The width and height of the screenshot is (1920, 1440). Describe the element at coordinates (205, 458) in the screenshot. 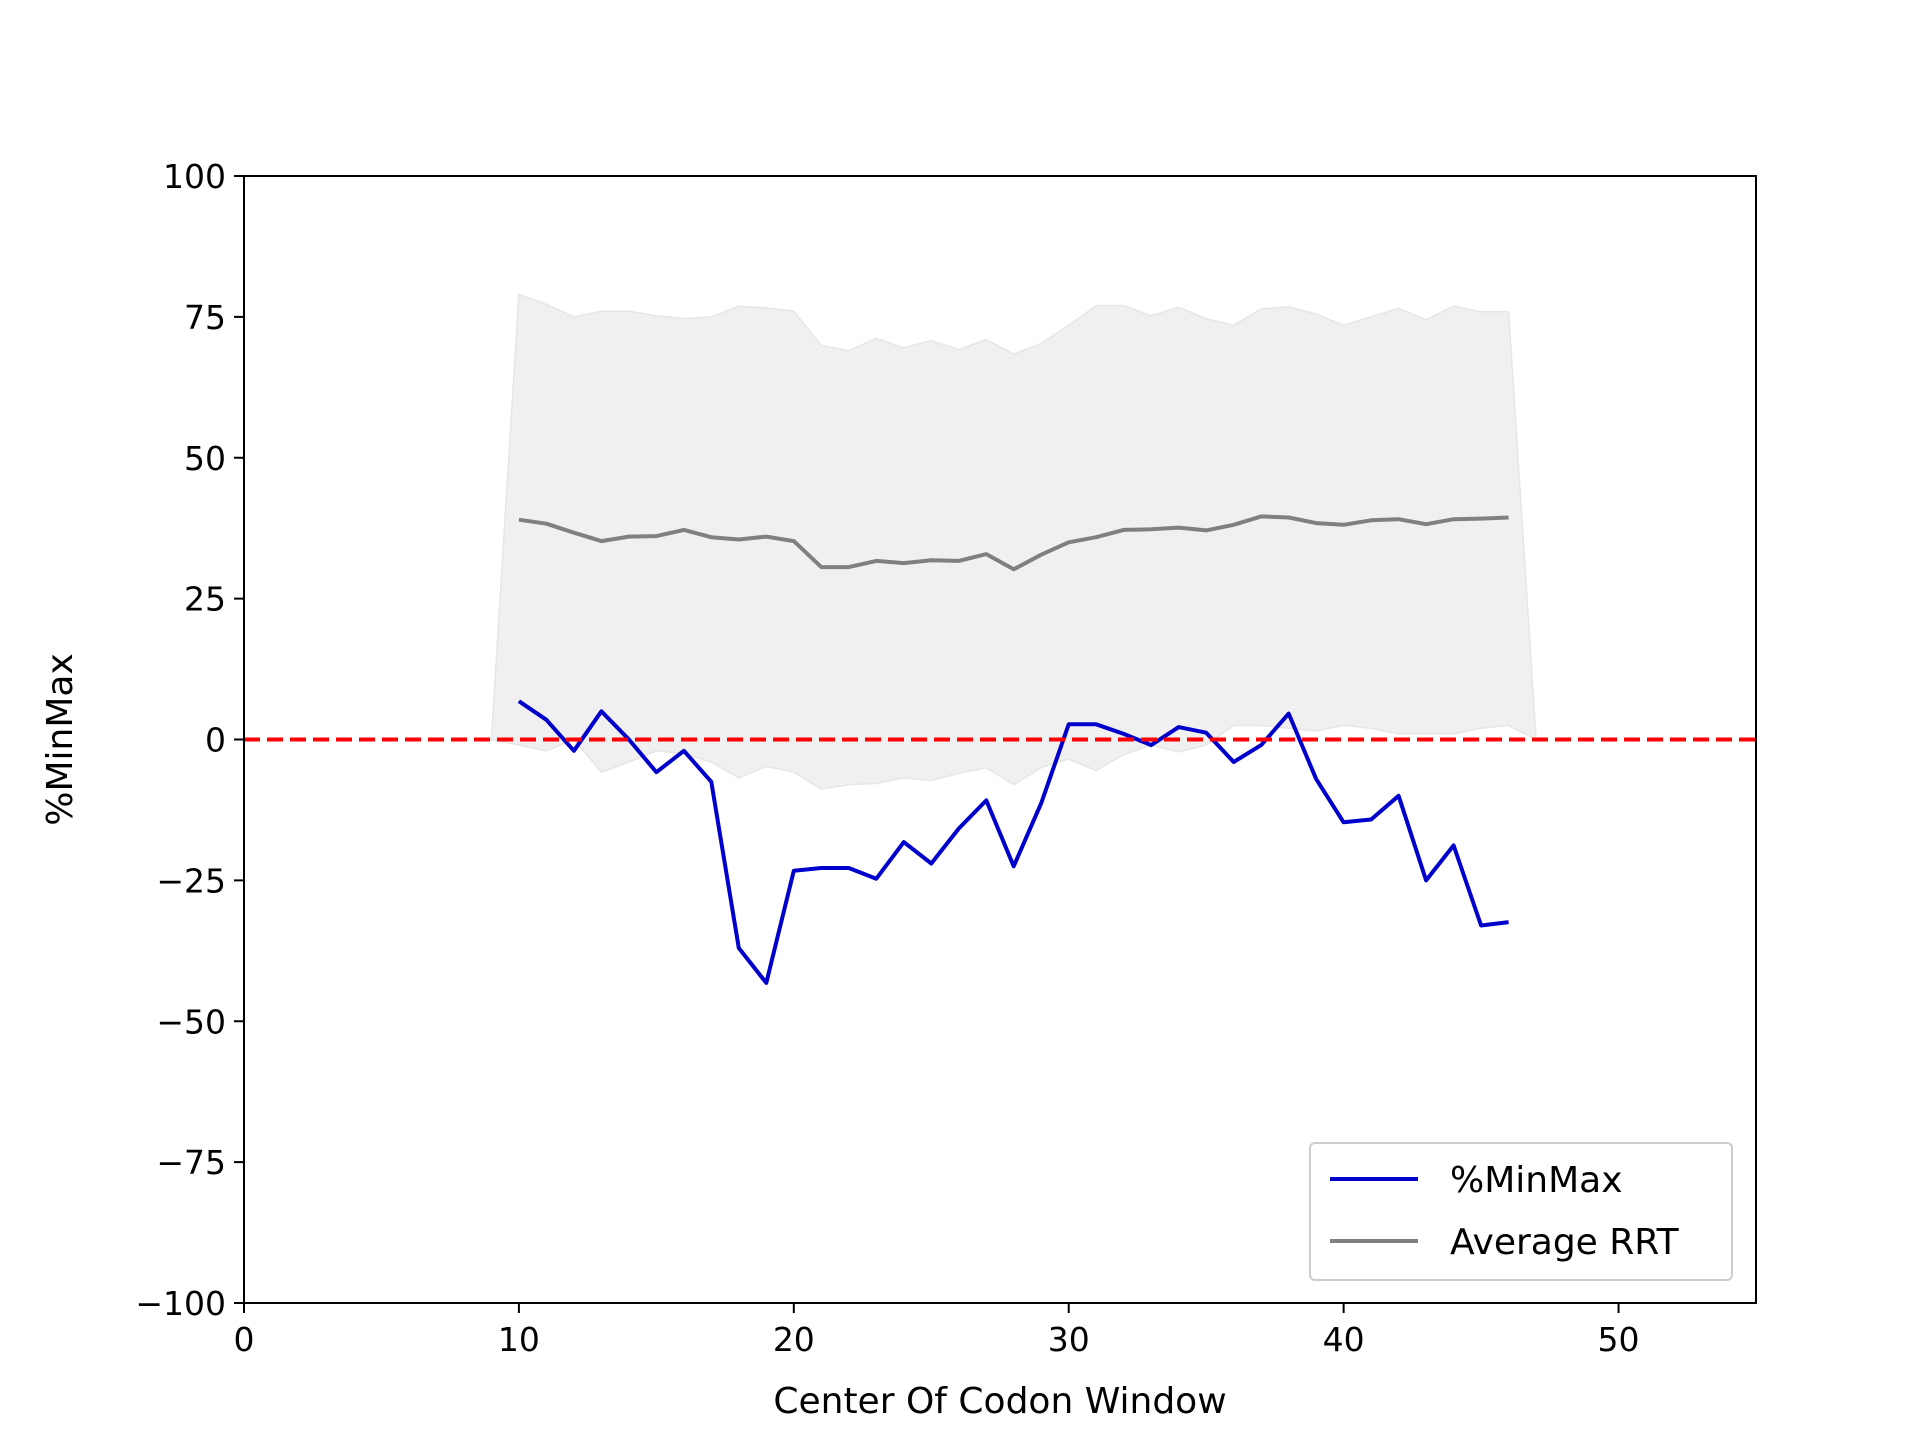

I see `y-tick-label: 50` at that location.